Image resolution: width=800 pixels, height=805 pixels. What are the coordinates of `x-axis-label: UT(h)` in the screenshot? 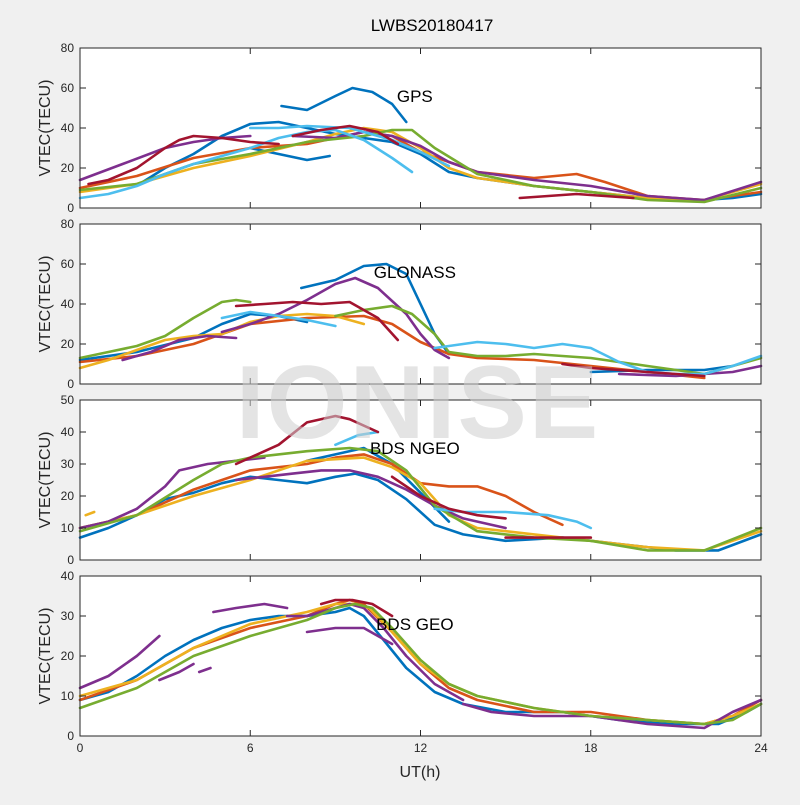 It's located at (420, 772).